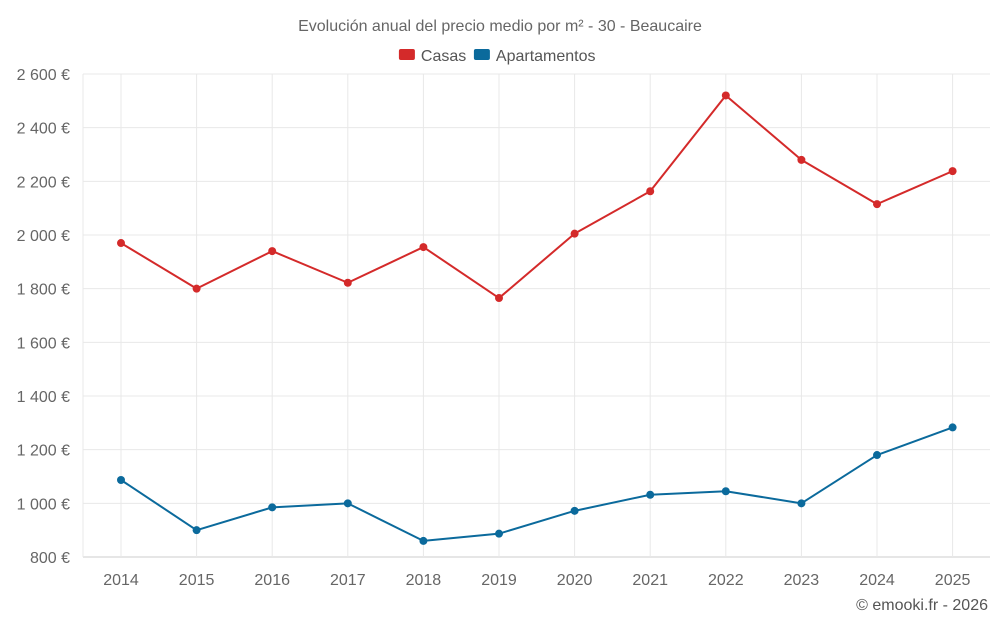 The height and width of the screenshot is (625, 1000). What do you see at coordinates (922, 605) in the screenshot?
I see `credit-text: © emooki.fr - 2026` at bounding box center [922, 605].